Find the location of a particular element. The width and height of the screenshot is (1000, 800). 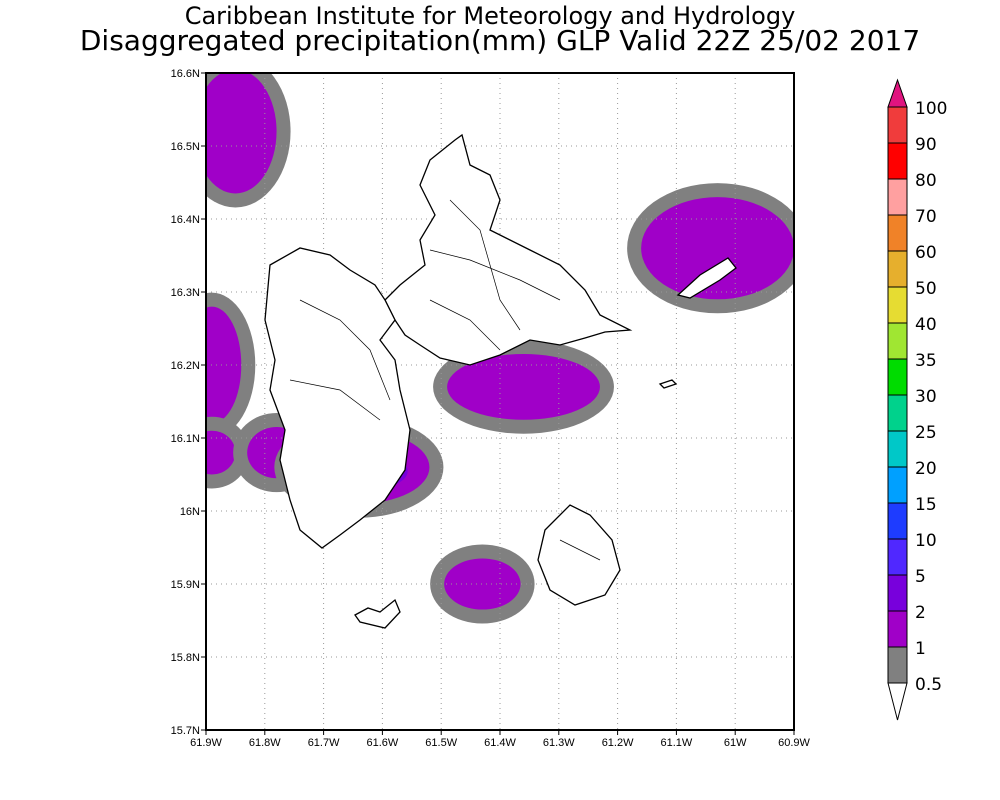

colorbar-label: 90 is located at coordinates (926, 145).